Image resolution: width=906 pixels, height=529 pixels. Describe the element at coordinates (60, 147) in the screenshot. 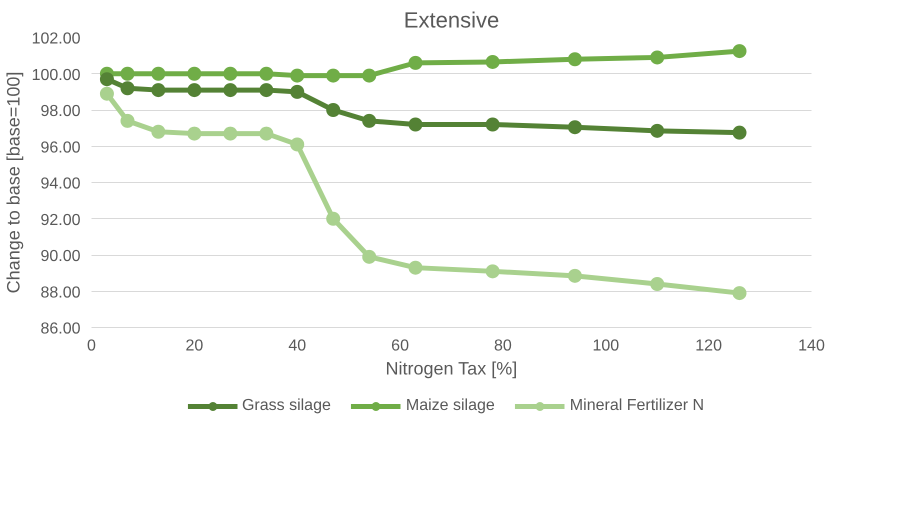

I see `y-tick-label: 96.00` at that location.